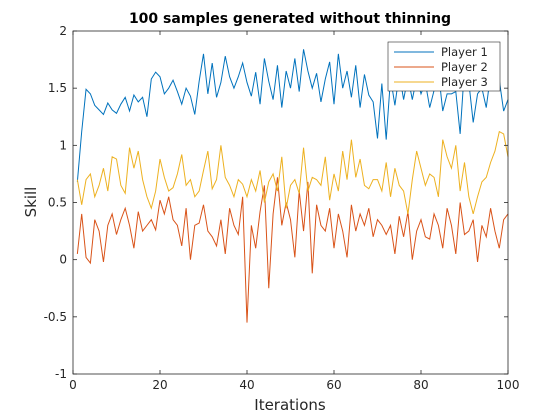  What do you see at coordinates (290, 19) in the screenshot?
I see `chart-title: 100 samples generated without thinning` at bounding box center [290, 19].